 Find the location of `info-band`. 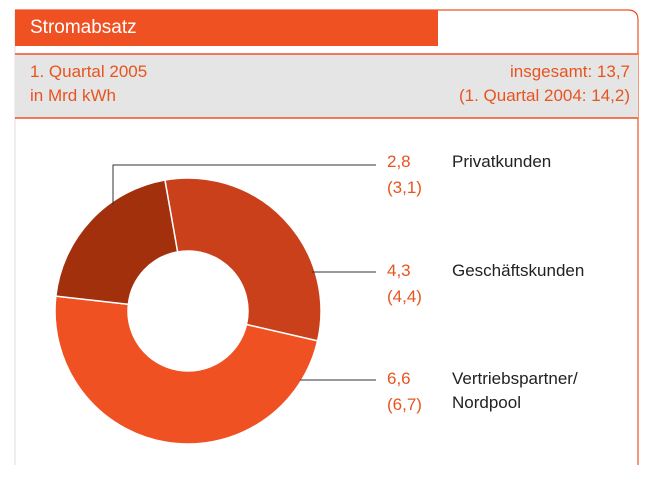

info-band is located at coordinates (326, 86).